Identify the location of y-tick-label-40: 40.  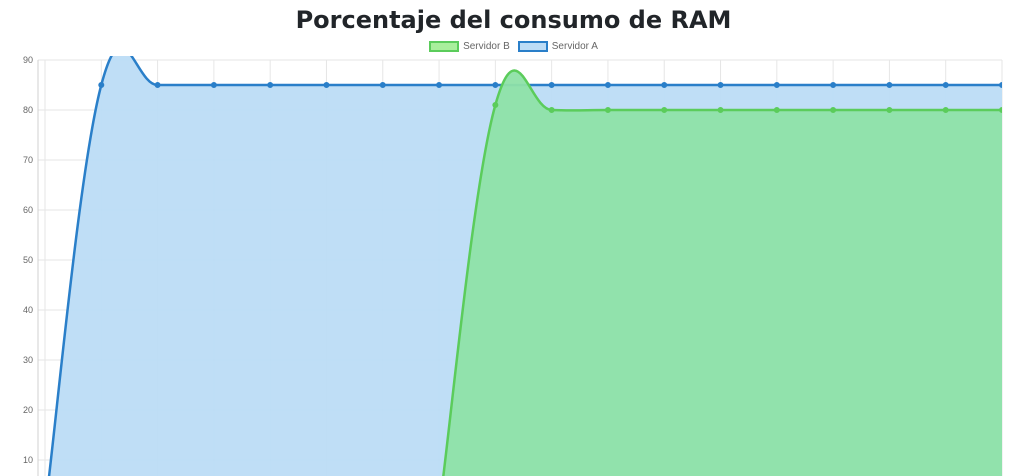
(28, 310).